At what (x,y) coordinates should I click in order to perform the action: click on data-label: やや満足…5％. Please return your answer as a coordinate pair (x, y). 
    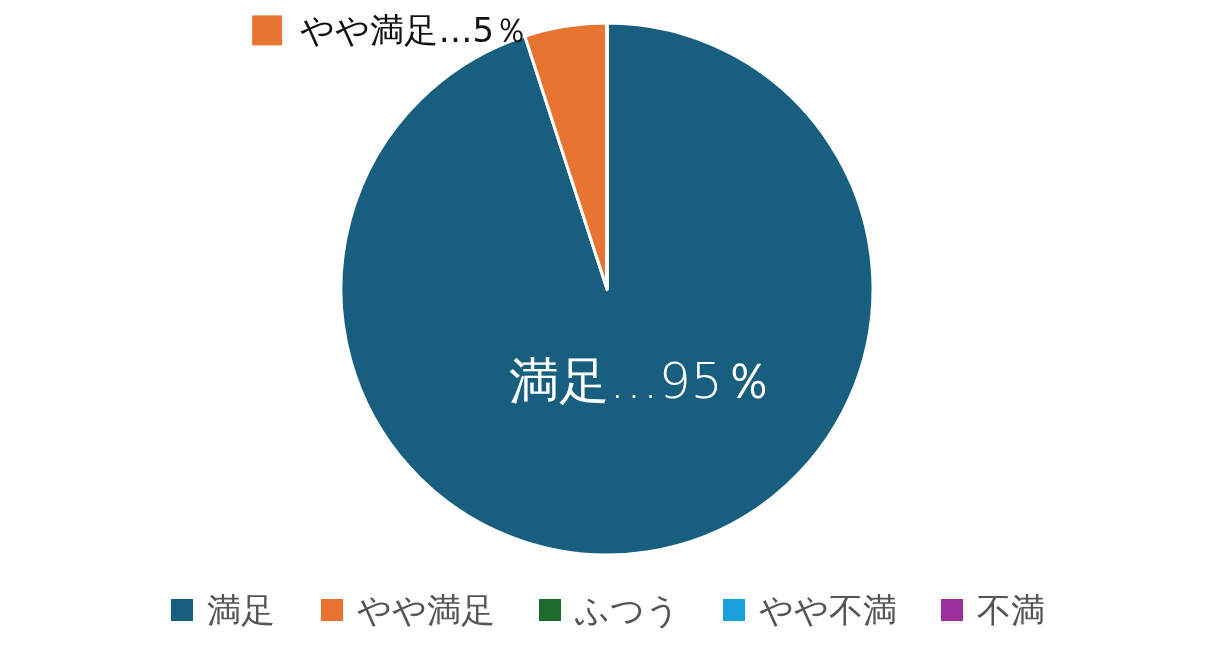
    Looking at the image, I should click on (414, 30).